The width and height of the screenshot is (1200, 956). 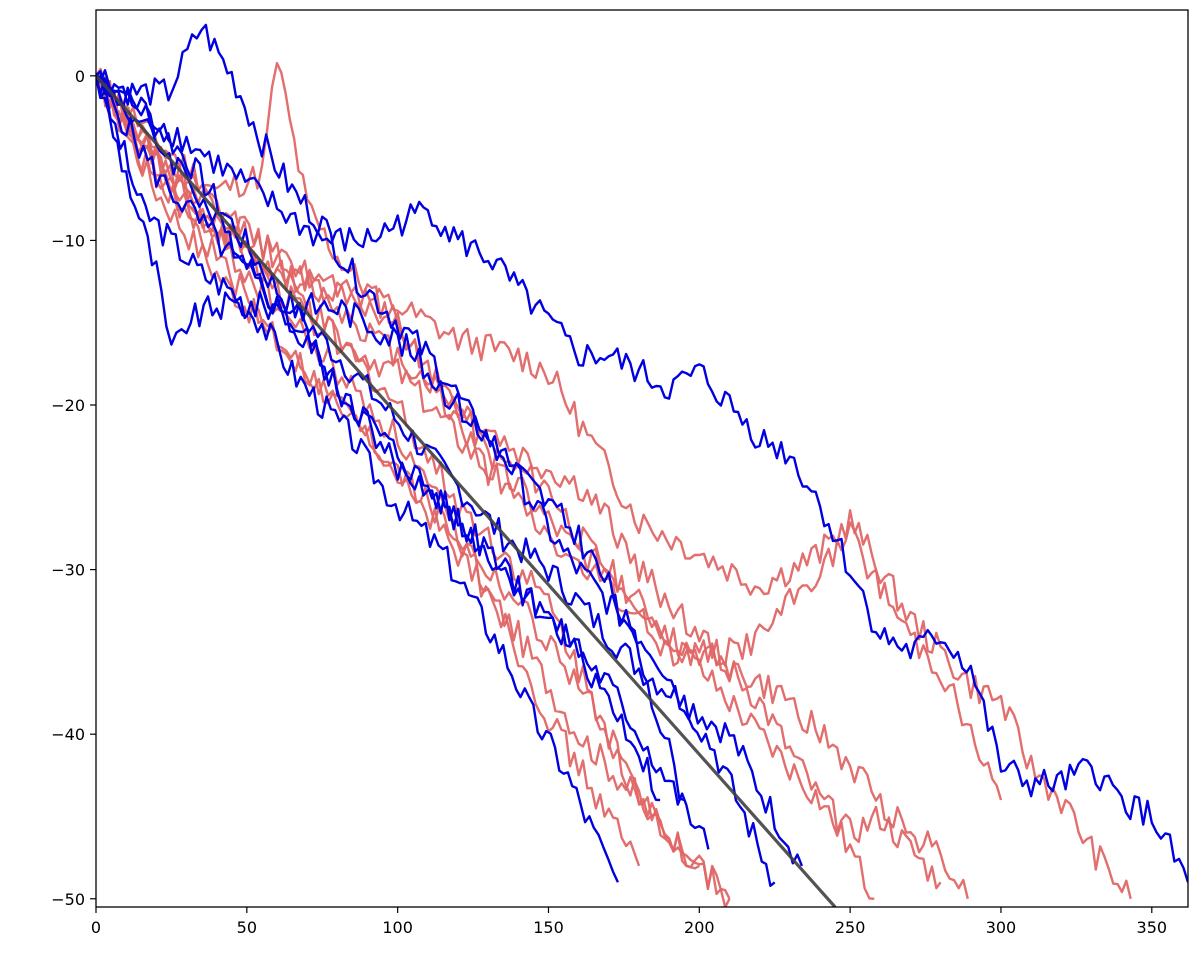 What do you see at coordinates (96, 927) in the screenshot?
I see `x-tick-label: 0` at bounding box center [96, 927].